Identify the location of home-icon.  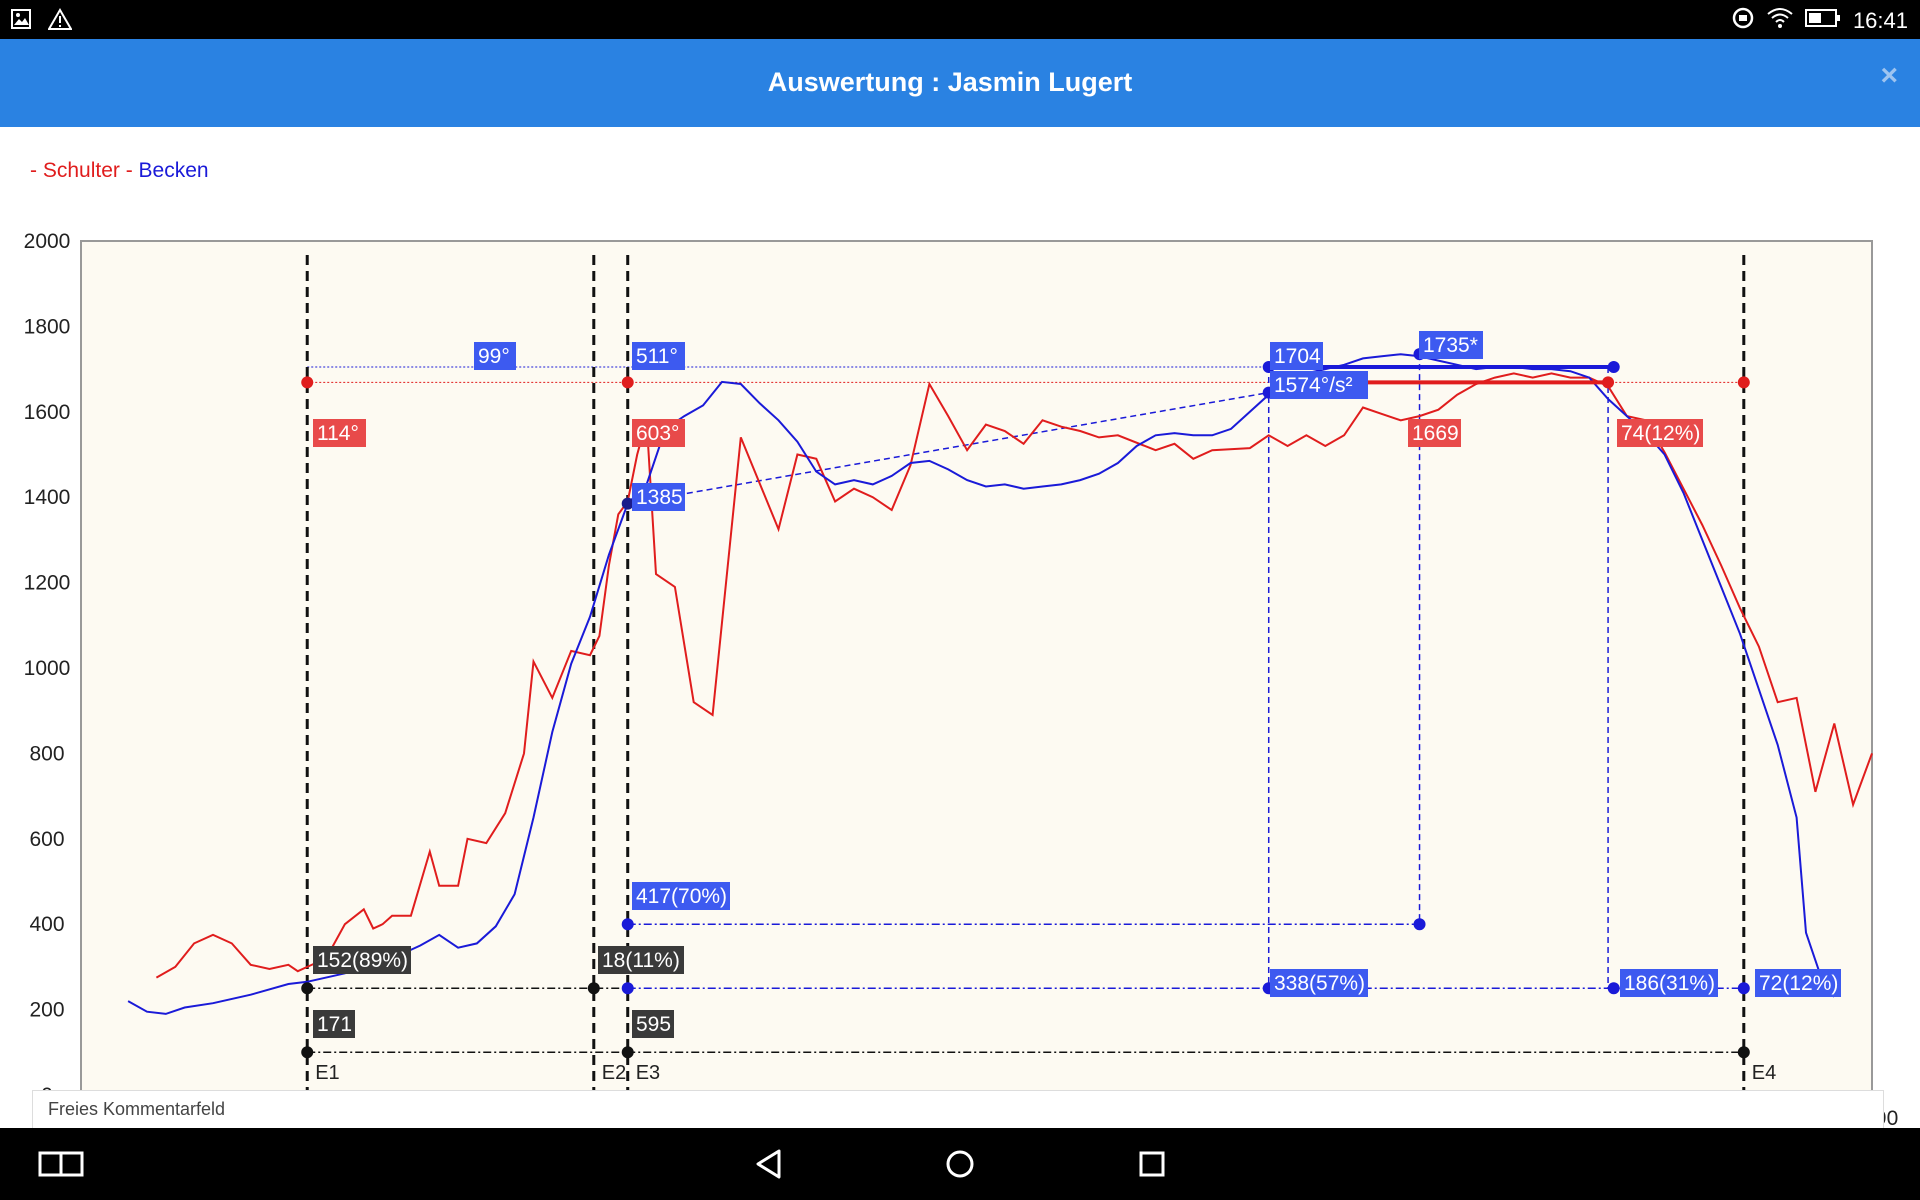
(960, 1166).